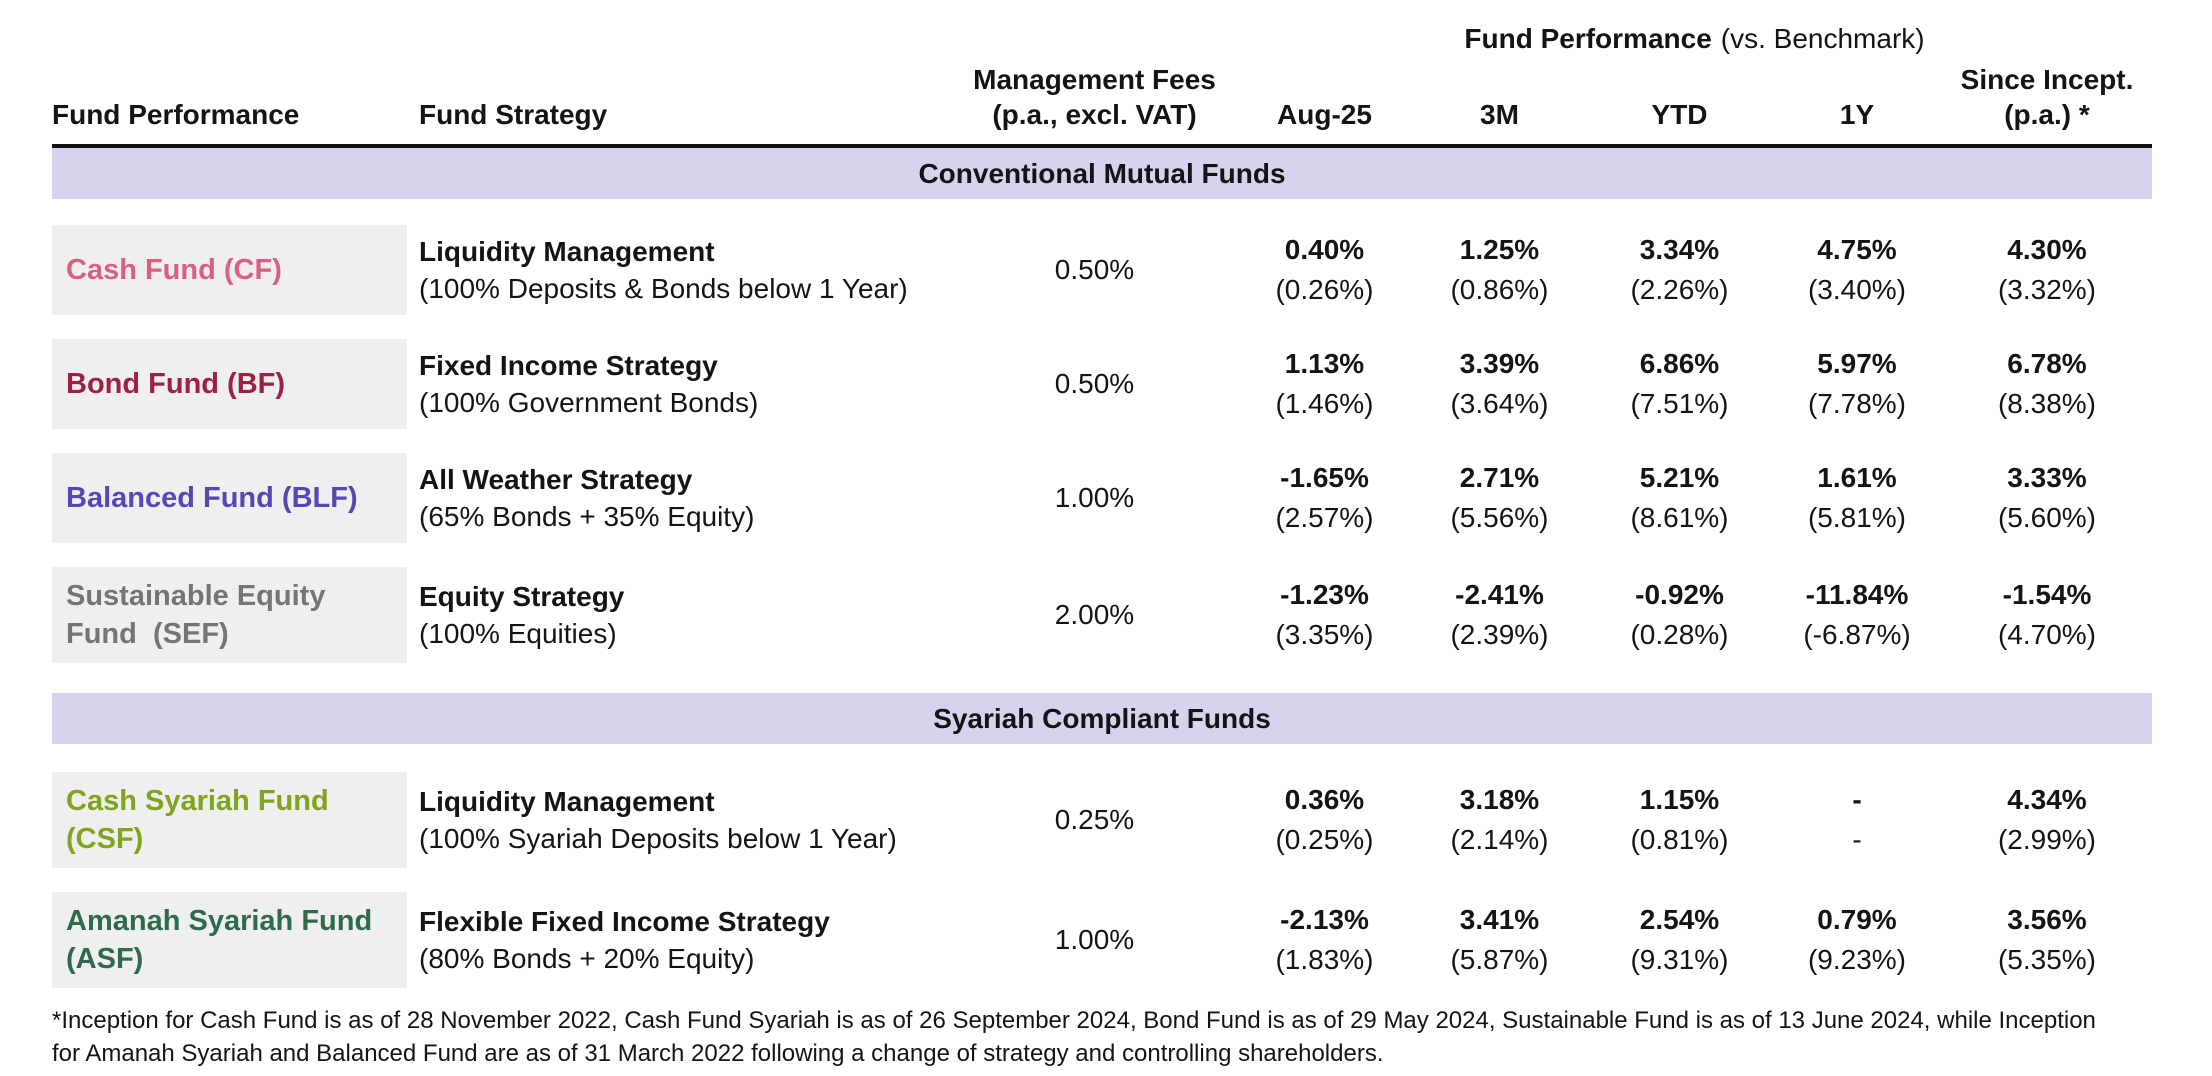  Describe the element at coordinates (1499, 289) in the screenshot. I see `benchmark-return: (0.86%)` at that location.